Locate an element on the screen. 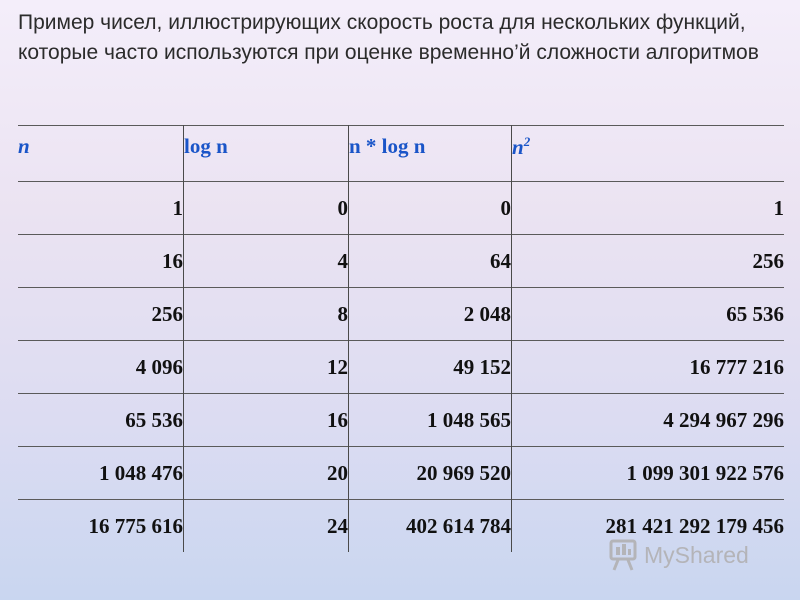 The height and width of the screenshot is (600, 800). cell-n-log-n: 0 is located at coordinates (430, 208).